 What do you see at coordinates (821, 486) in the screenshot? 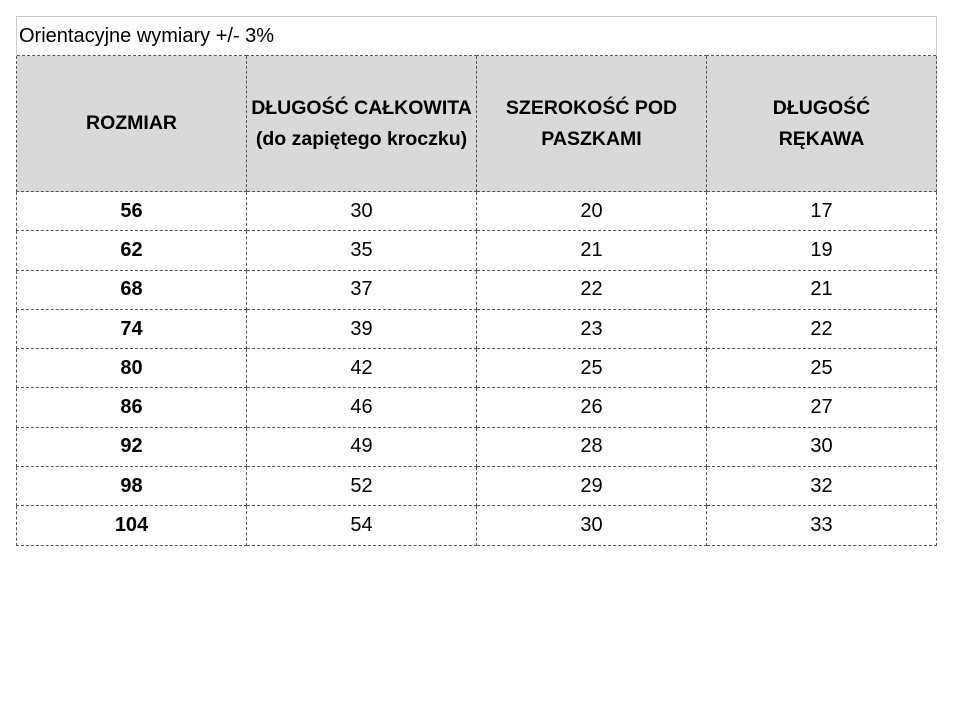
I see `value-cell: 32` at bounding box center [821, 486].